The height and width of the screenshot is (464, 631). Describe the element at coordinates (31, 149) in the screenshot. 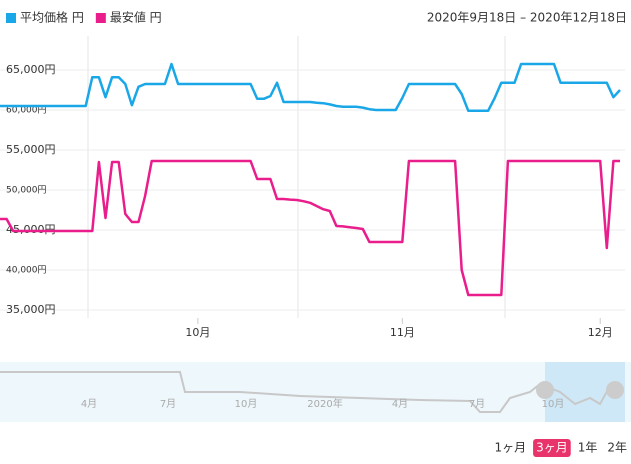

I see `y-tick-label: 55,000円` at that location.